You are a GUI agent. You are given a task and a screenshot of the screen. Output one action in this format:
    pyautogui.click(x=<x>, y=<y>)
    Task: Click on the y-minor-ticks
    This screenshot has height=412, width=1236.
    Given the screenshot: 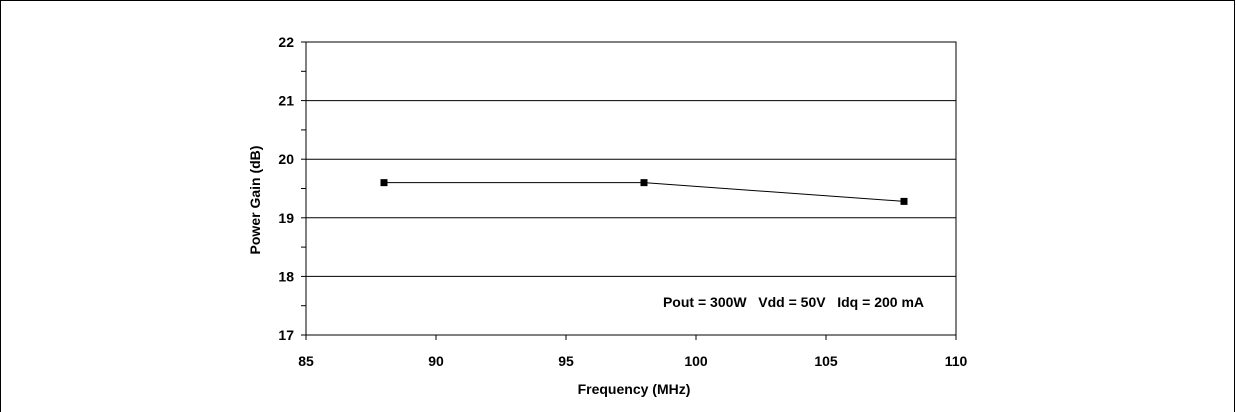 What is the action you would take?
    pyautogui.click(x=303, y=188)
    